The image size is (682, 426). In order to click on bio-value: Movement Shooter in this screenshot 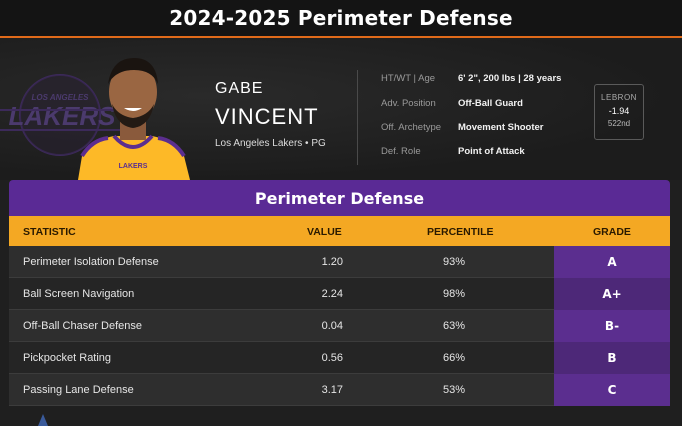, I will do `click(501, 127)`.